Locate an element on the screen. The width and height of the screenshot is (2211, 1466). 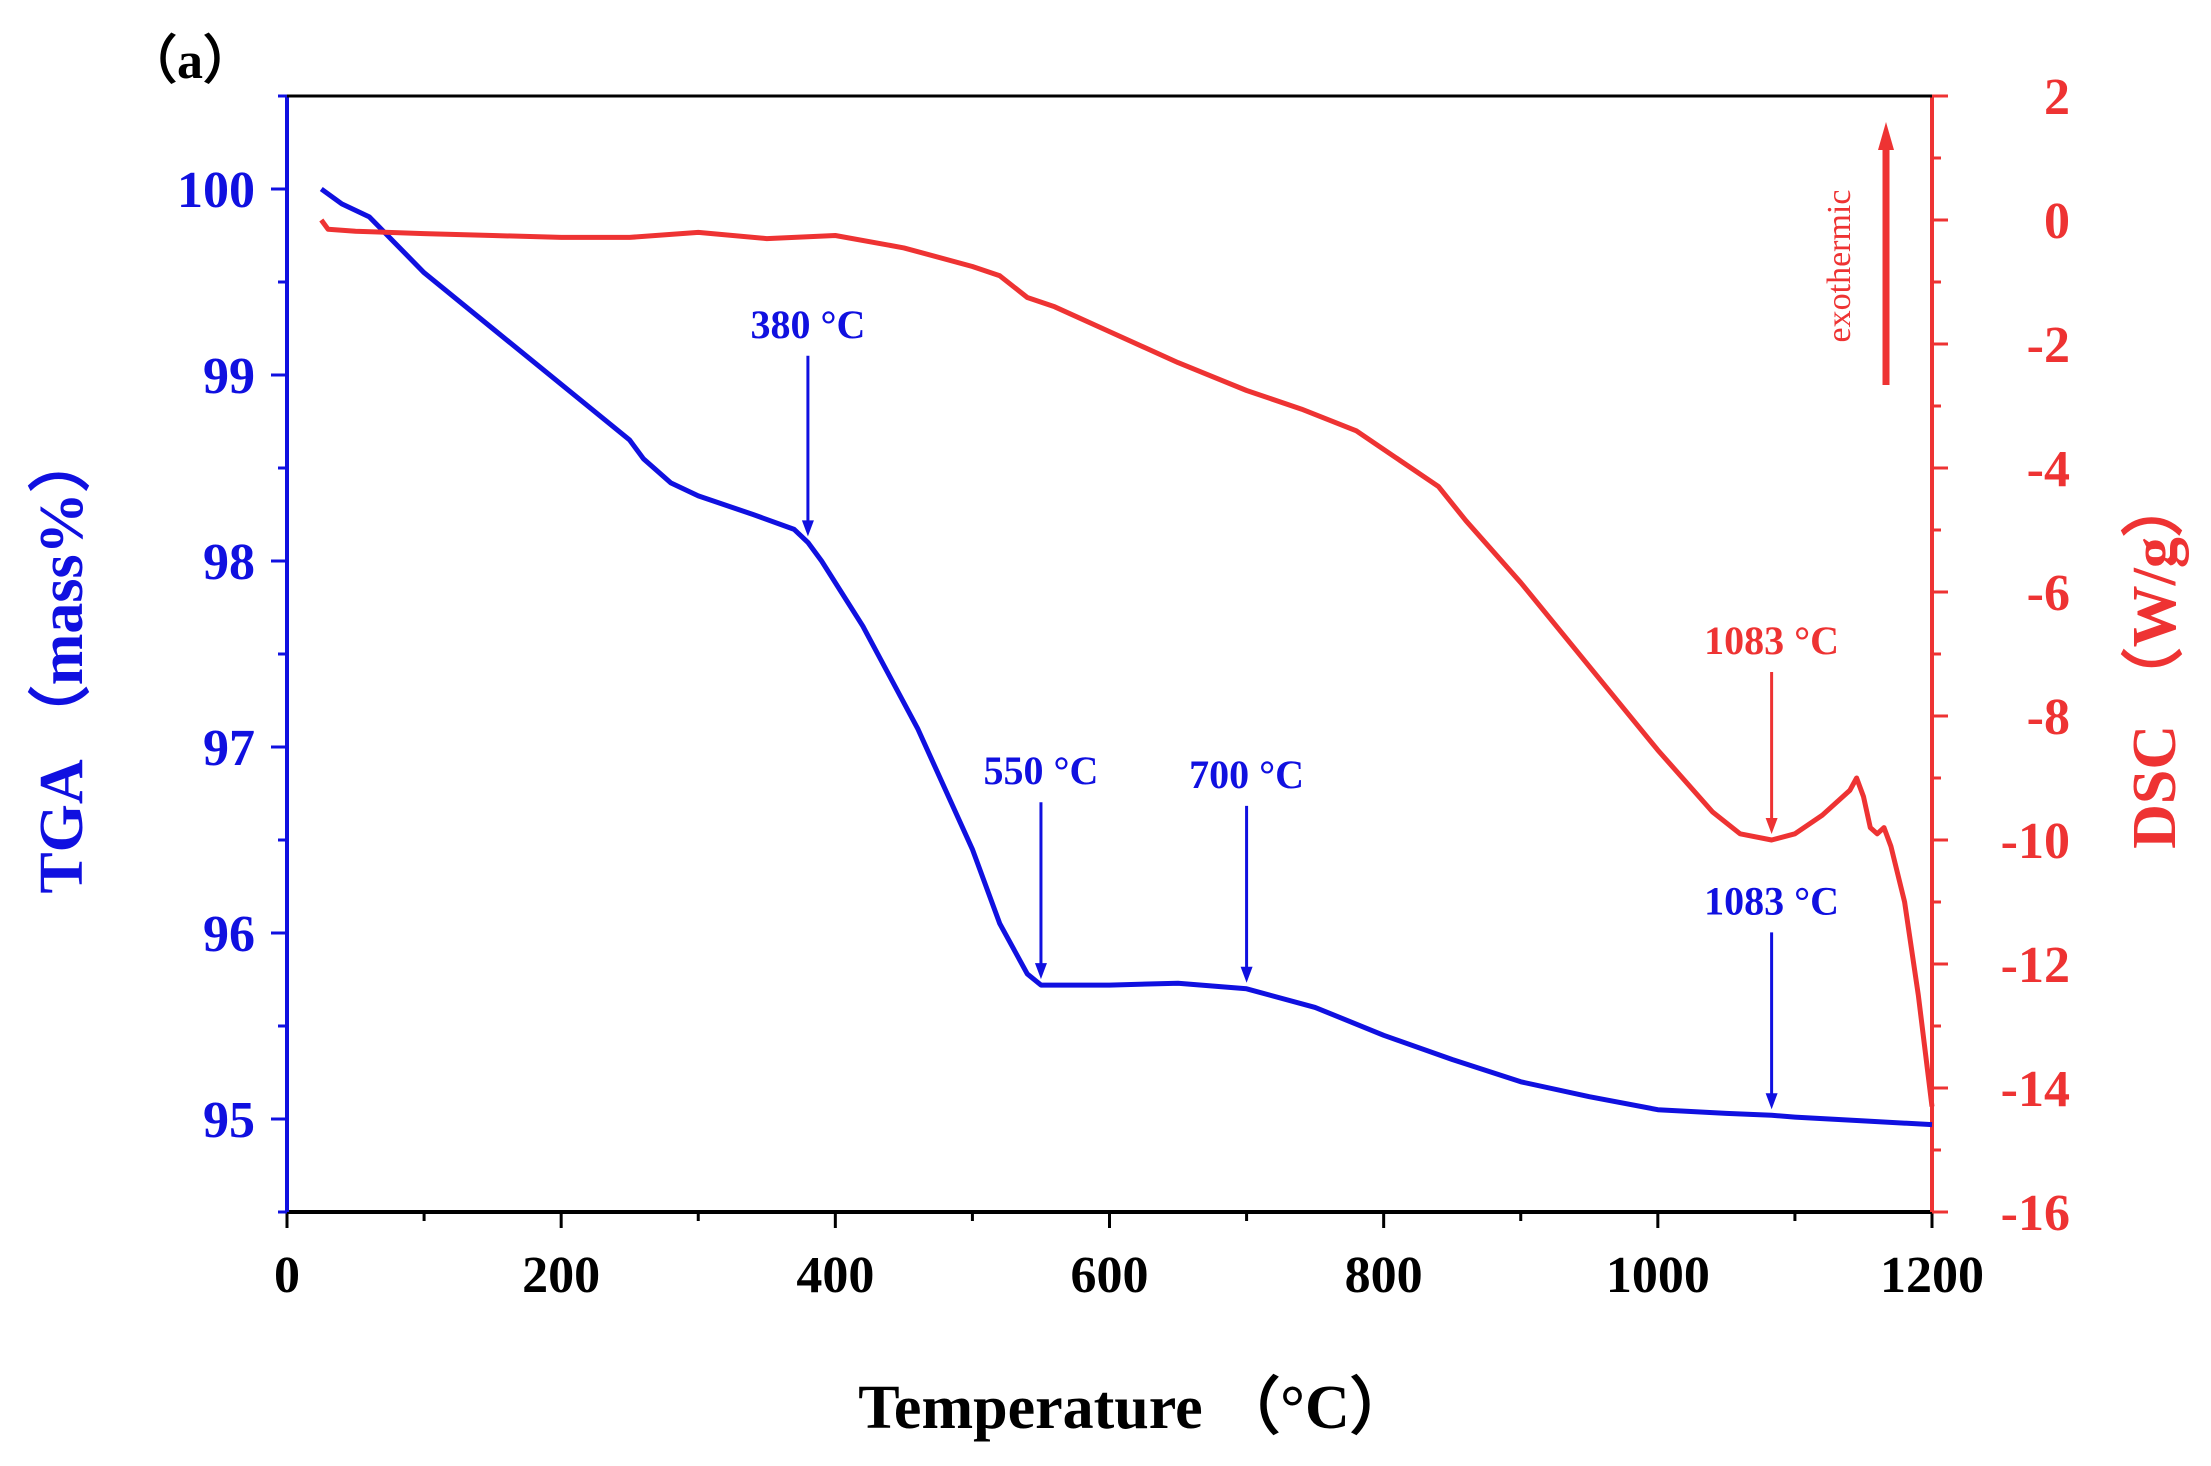
y-right-tick-label: -14 is located at coordinates (2035, 1089).